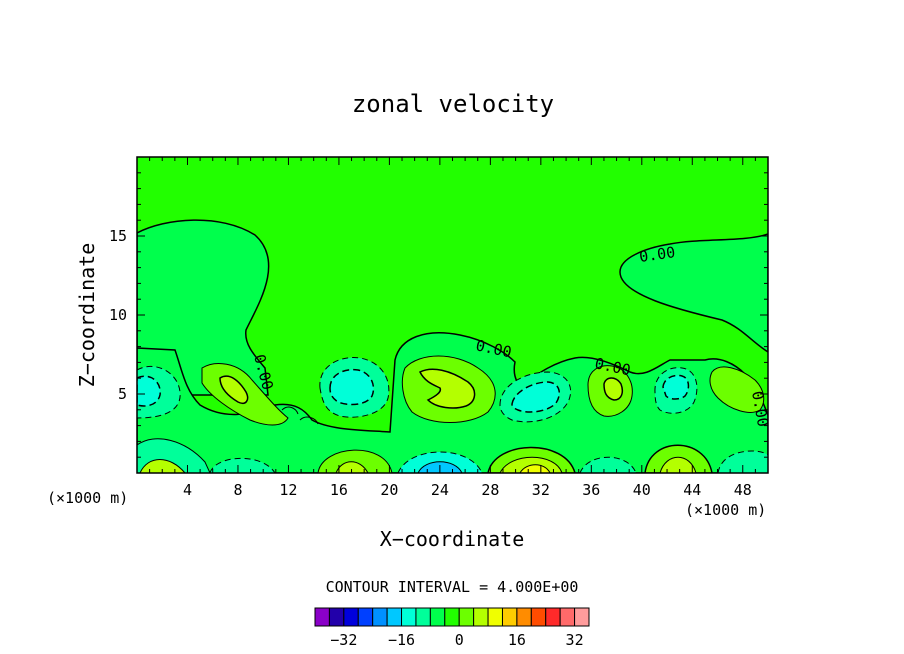  Describe the element at coordinates (541, 490) in the screenshot. I see `x-tick-label: 32` at that location.